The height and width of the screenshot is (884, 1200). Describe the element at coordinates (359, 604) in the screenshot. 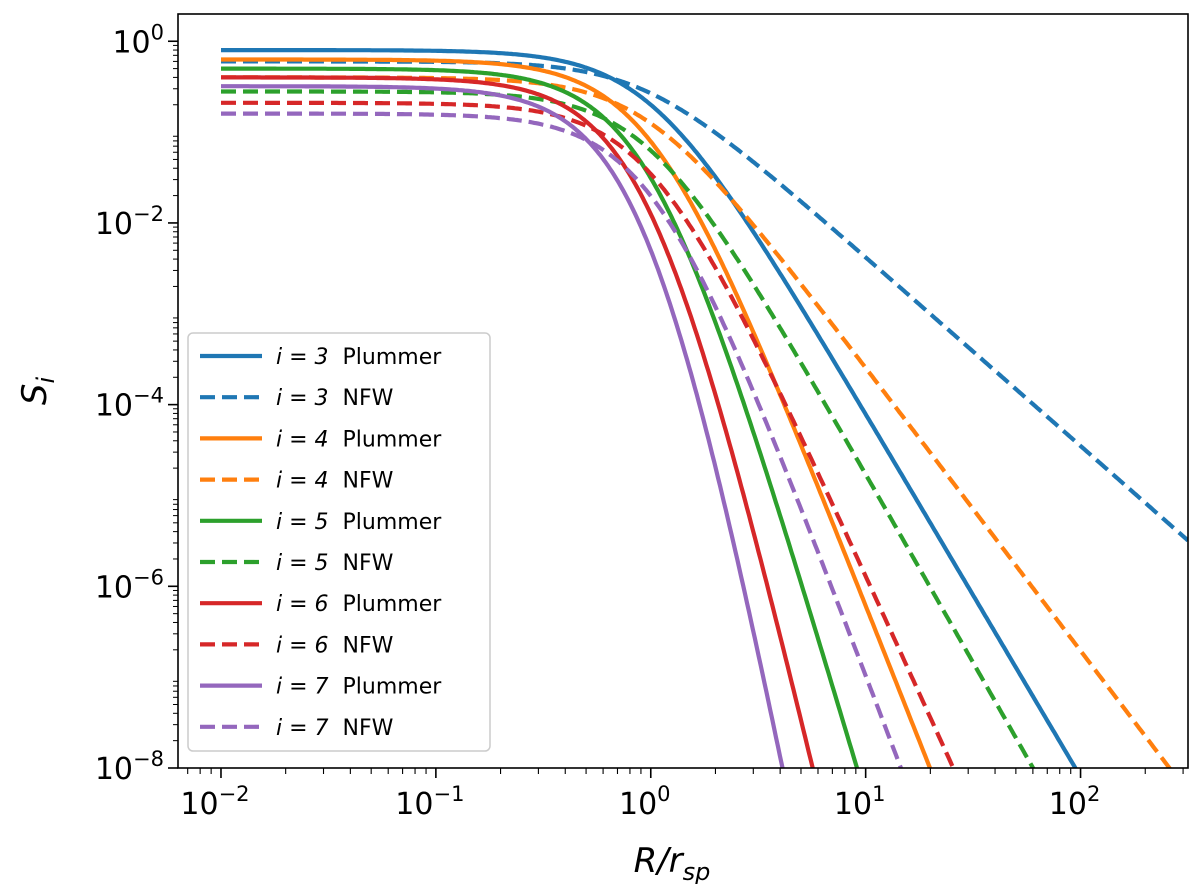

I see `legend-label: i = 6 Plummer` at that location.